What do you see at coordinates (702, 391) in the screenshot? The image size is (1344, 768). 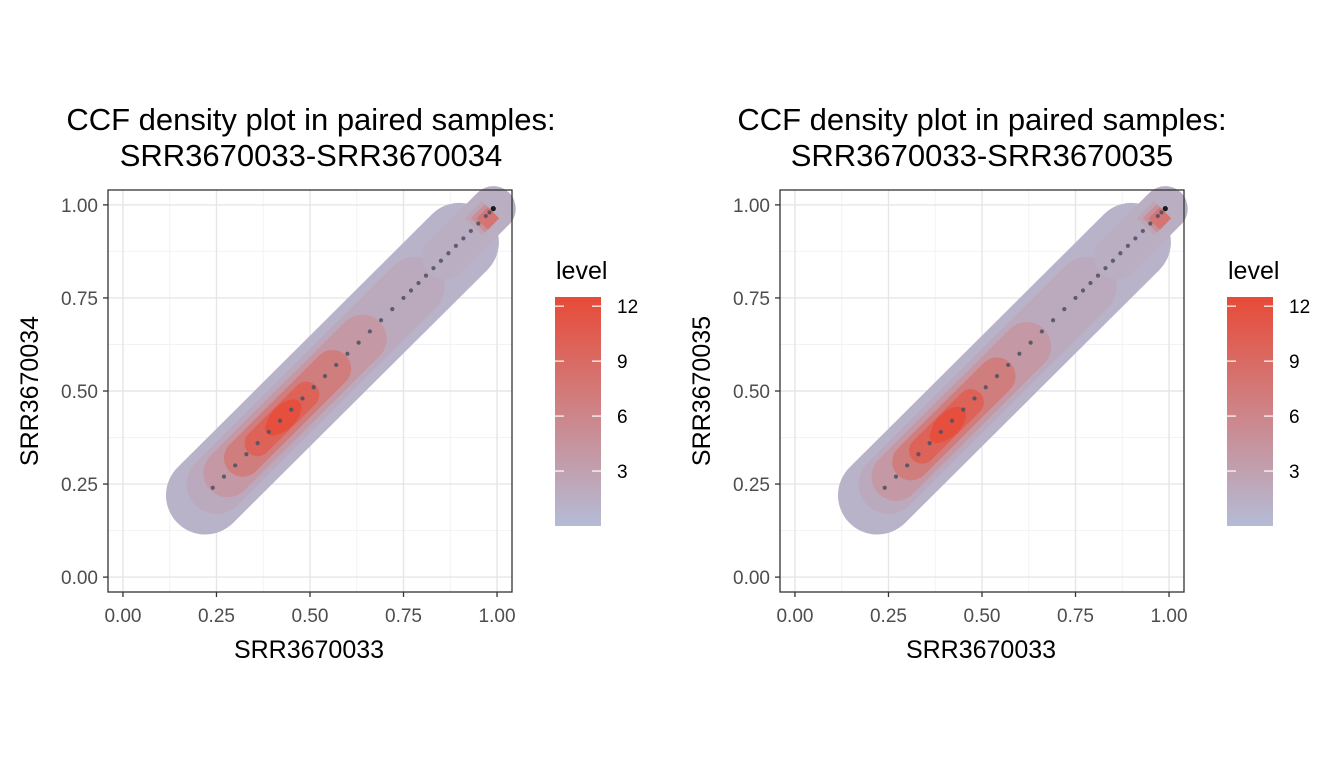 I see `y-axis-label: SRR3670035` at bounding box center [702, 391].